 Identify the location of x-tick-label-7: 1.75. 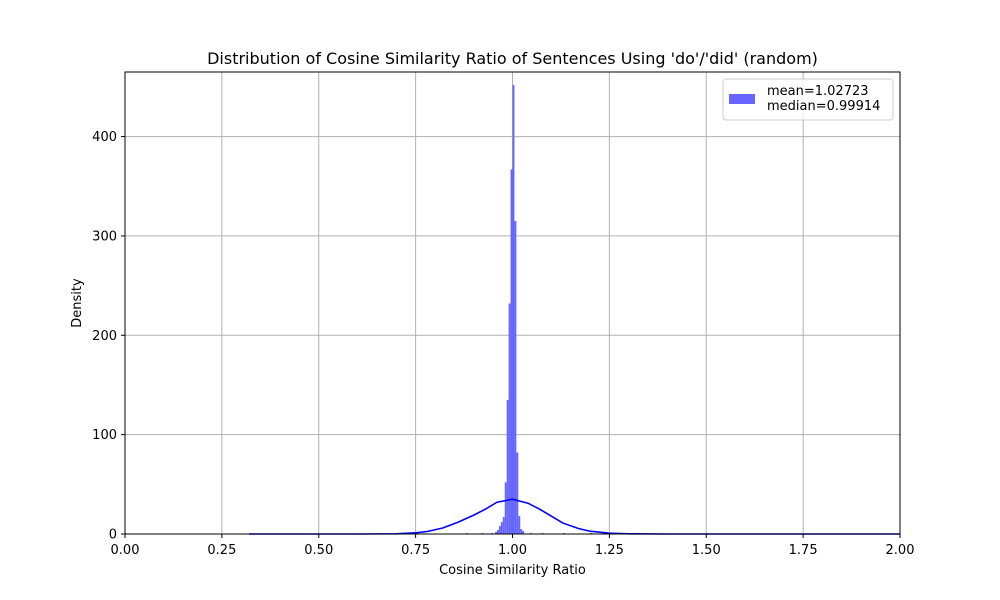
(803, 550).